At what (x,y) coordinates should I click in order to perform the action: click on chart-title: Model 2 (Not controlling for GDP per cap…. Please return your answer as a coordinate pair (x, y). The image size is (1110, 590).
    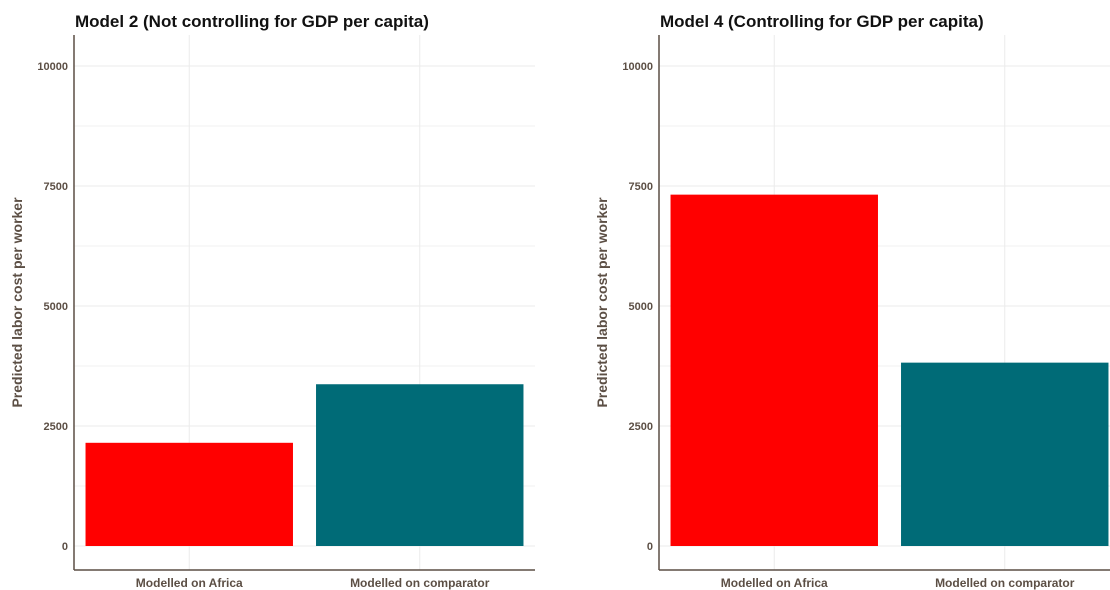
    Looking at the image, I should click on (252, 21).